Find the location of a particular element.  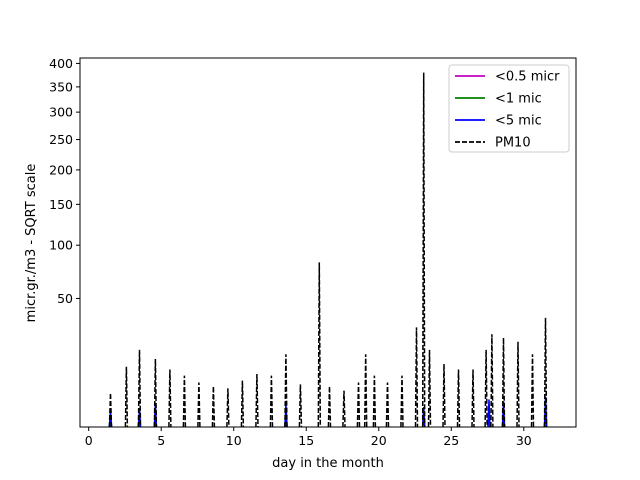

y-tick-label: 250 is located at coordinates (61, 139).